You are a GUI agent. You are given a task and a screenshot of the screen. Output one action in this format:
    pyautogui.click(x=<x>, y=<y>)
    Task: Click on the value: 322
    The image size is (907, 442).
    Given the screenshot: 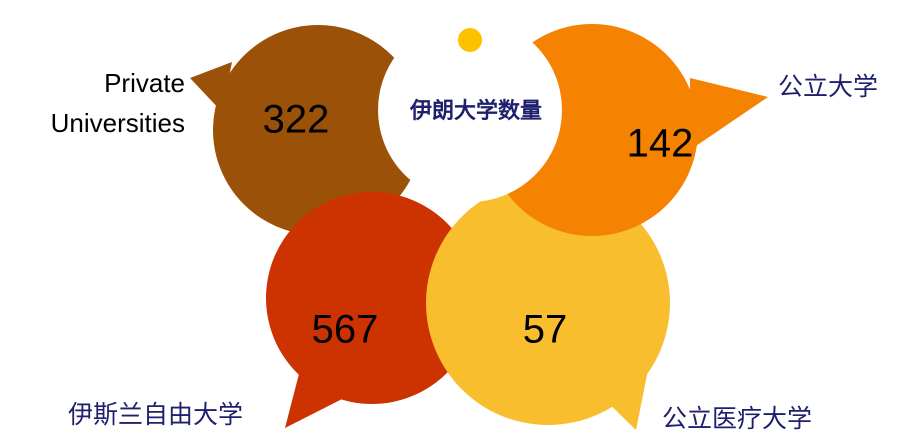 What is the action you would take?
    pyautogui.click(x=296, y=120)
    